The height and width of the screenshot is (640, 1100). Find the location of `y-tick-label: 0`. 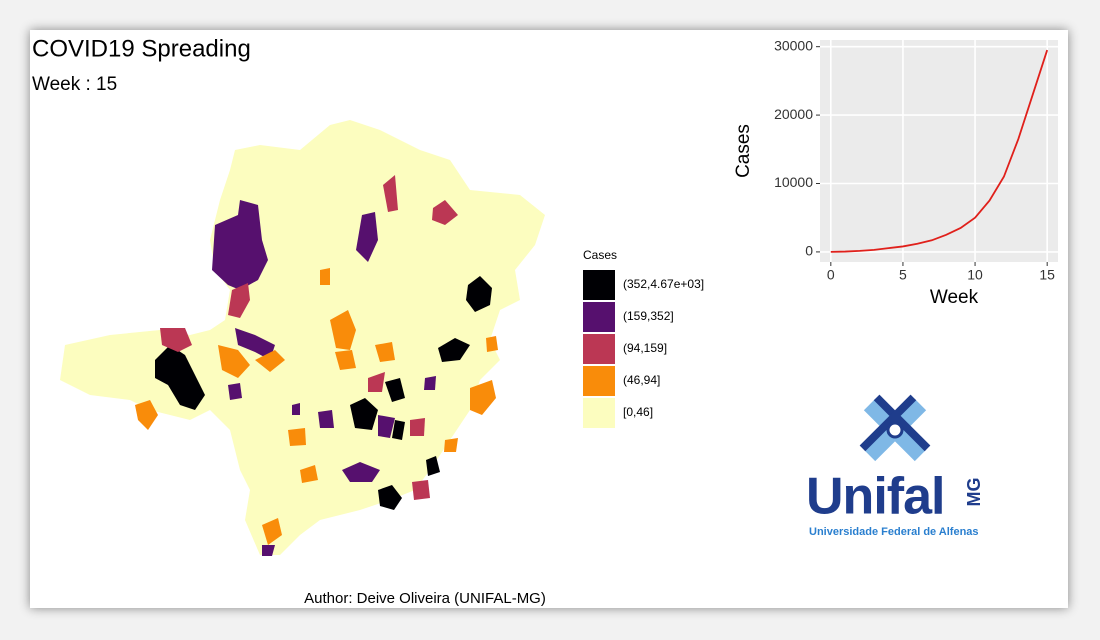

y-tick-label: 0 is located at coordinates (809, 251).